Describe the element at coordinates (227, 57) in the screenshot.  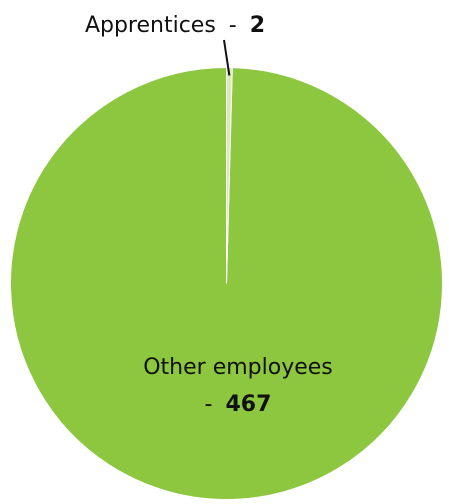
I see `apprentices-leader-line` at that location.